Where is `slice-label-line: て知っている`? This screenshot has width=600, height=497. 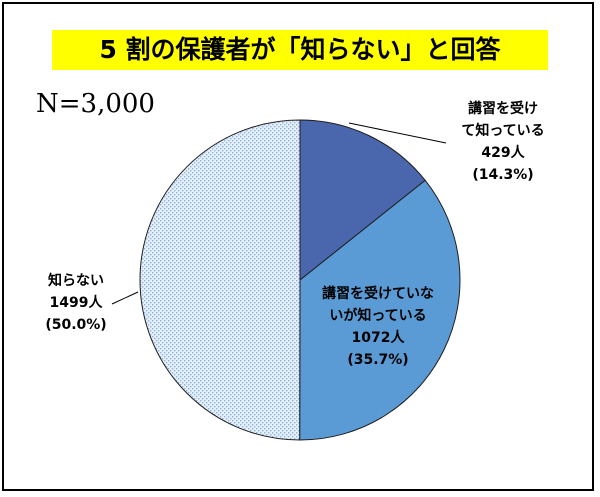 slice-label-line: て知っている is located at coordinates (503, 131).